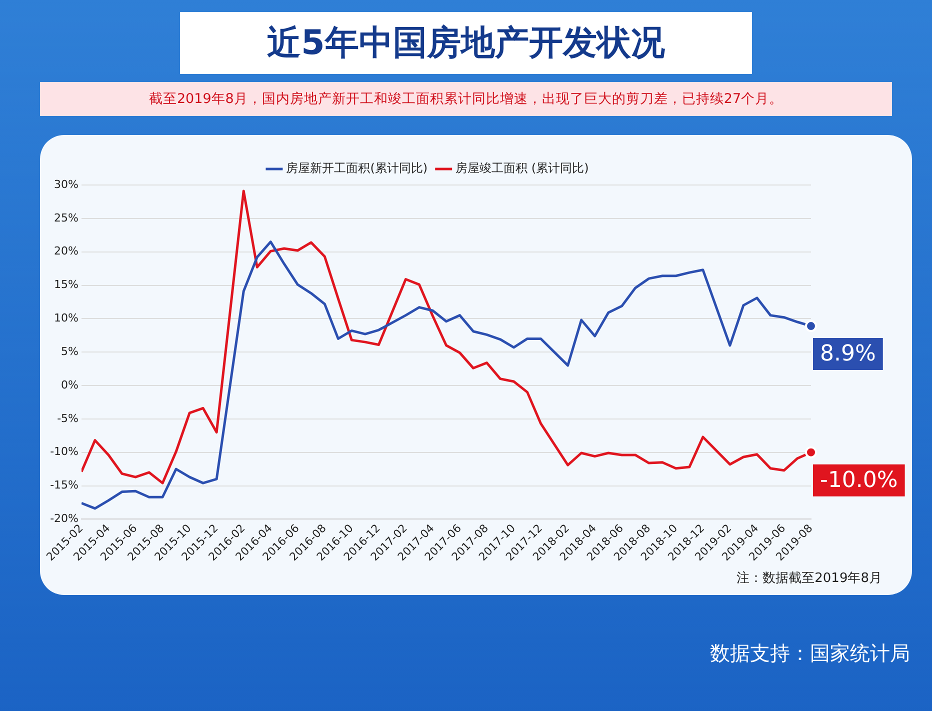  Describe the element at coordinates (67, 418) in the screenshot. I see `y-tick-label: -5%` at that location.